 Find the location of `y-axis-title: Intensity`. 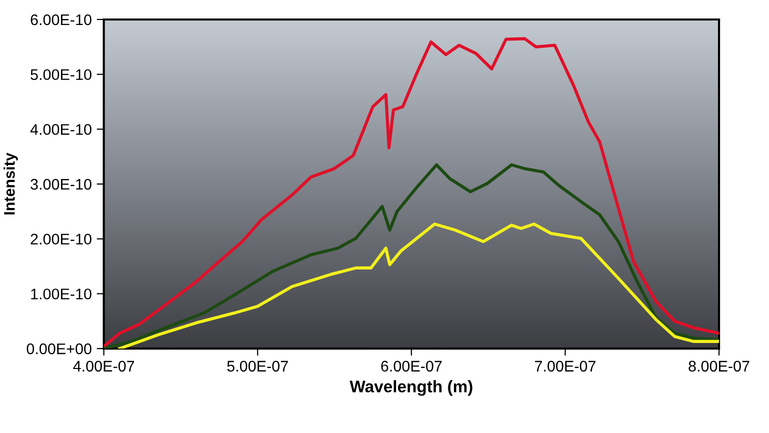

y-axis-title: Intensity is located at coordinates (11, 183).